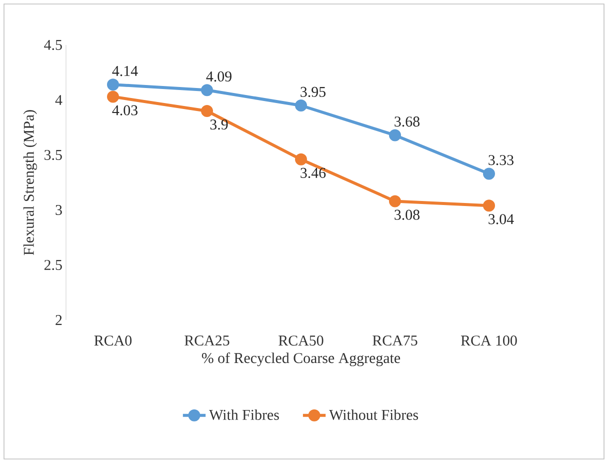 The image size is (608, 463). I want to click on y-axis-title: Flexural Strength (MPa), so click(30, 183).